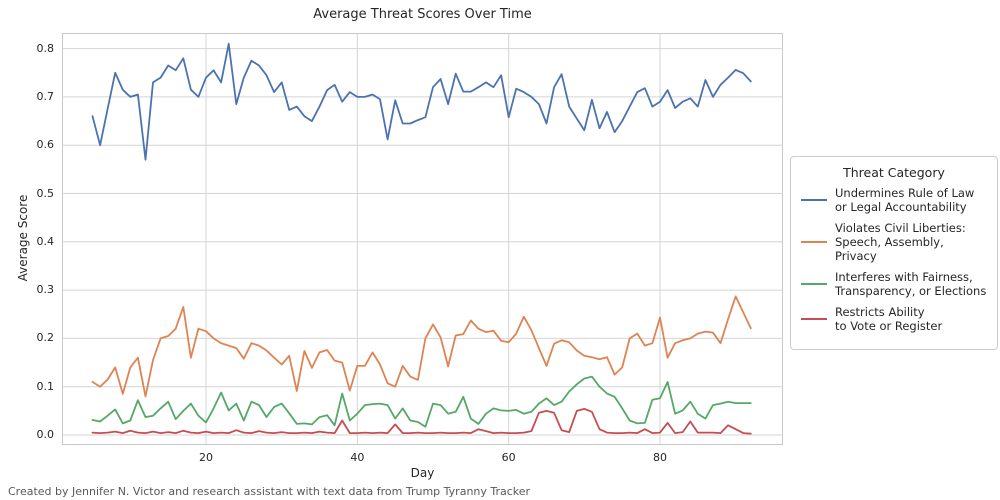 The height and width of the screenshot is (500, 1000). Describe the element at coordinates (894, 172) in the screenshot. I see `legend-title: Threat Category` at that location.